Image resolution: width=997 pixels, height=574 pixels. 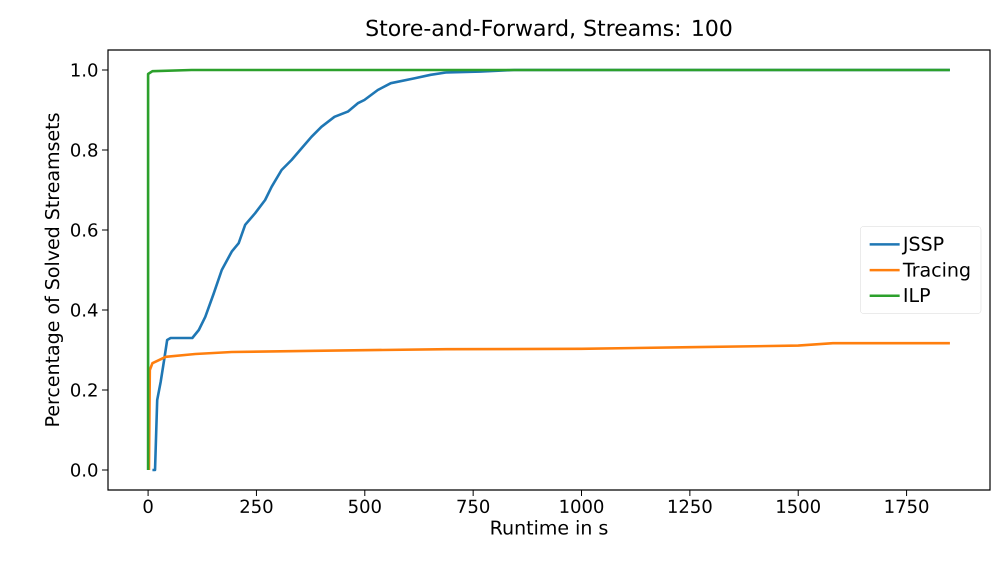 What do you see at coordinates (550, 527) in the screenshot?
I see `x-axis-title: Runtime in s` at bounding box center [550, 527].